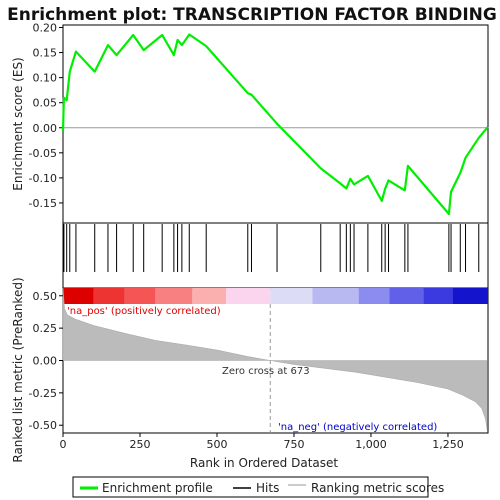 The height and width of the screenshot is (500, 500). I want to click on legend-label-hits: Hits, so click(267, 488).